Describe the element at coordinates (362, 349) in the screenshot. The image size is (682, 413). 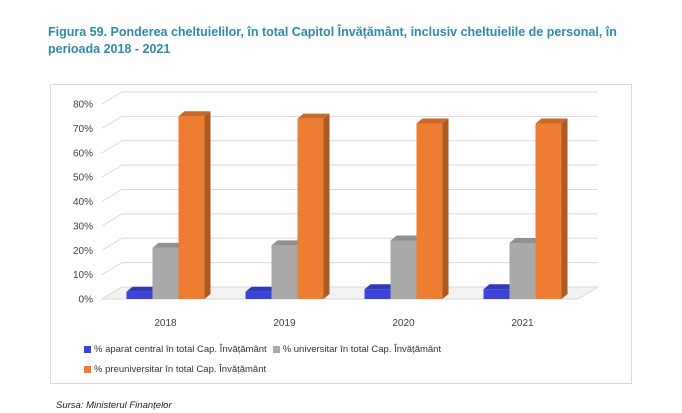
I see `legend-label-universitar: % universitar în total Cap. Învățământ` at that location.